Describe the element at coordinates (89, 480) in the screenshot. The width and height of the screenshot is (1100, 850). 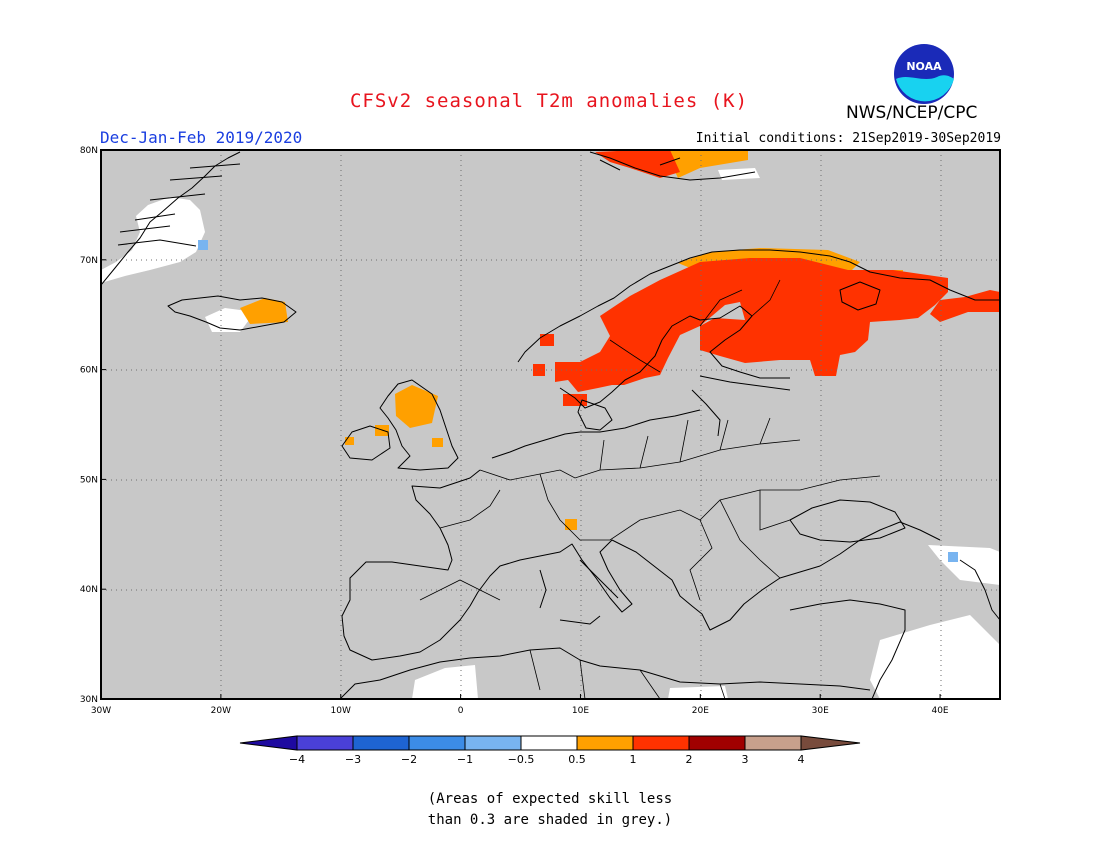
I see `lat-tick-label: 50N` at that location.